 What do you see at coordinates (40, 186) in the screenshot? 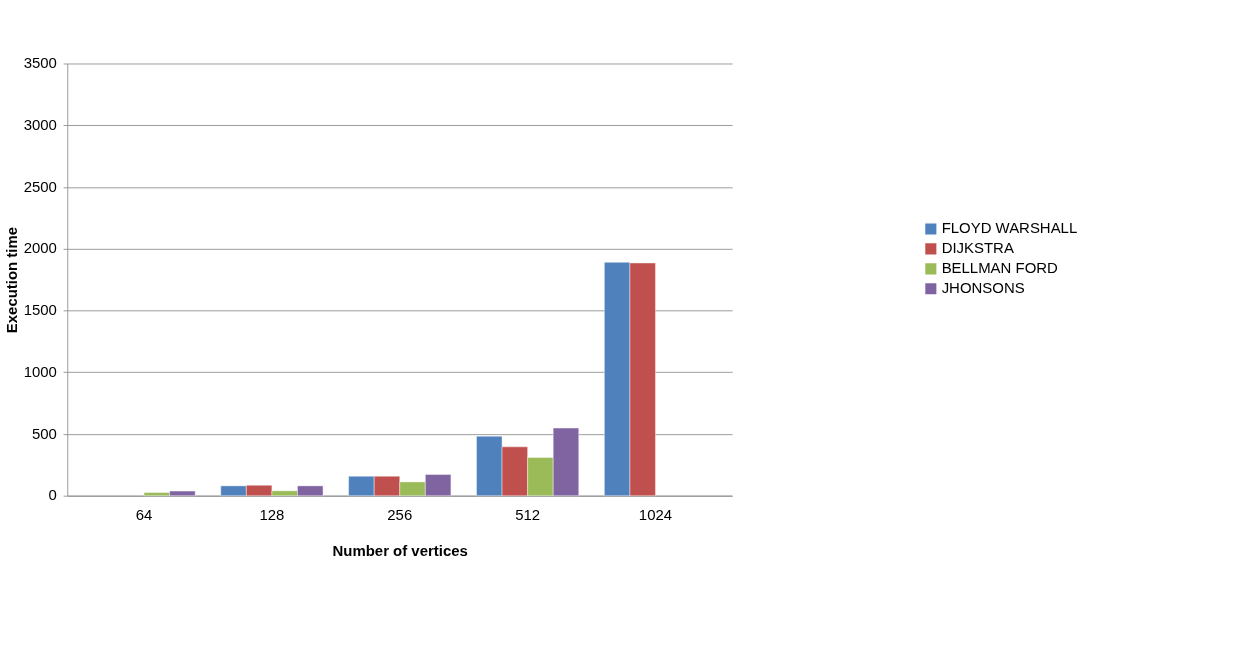
I see `y-tick-label: 2500` at bounding box center [40, 186].